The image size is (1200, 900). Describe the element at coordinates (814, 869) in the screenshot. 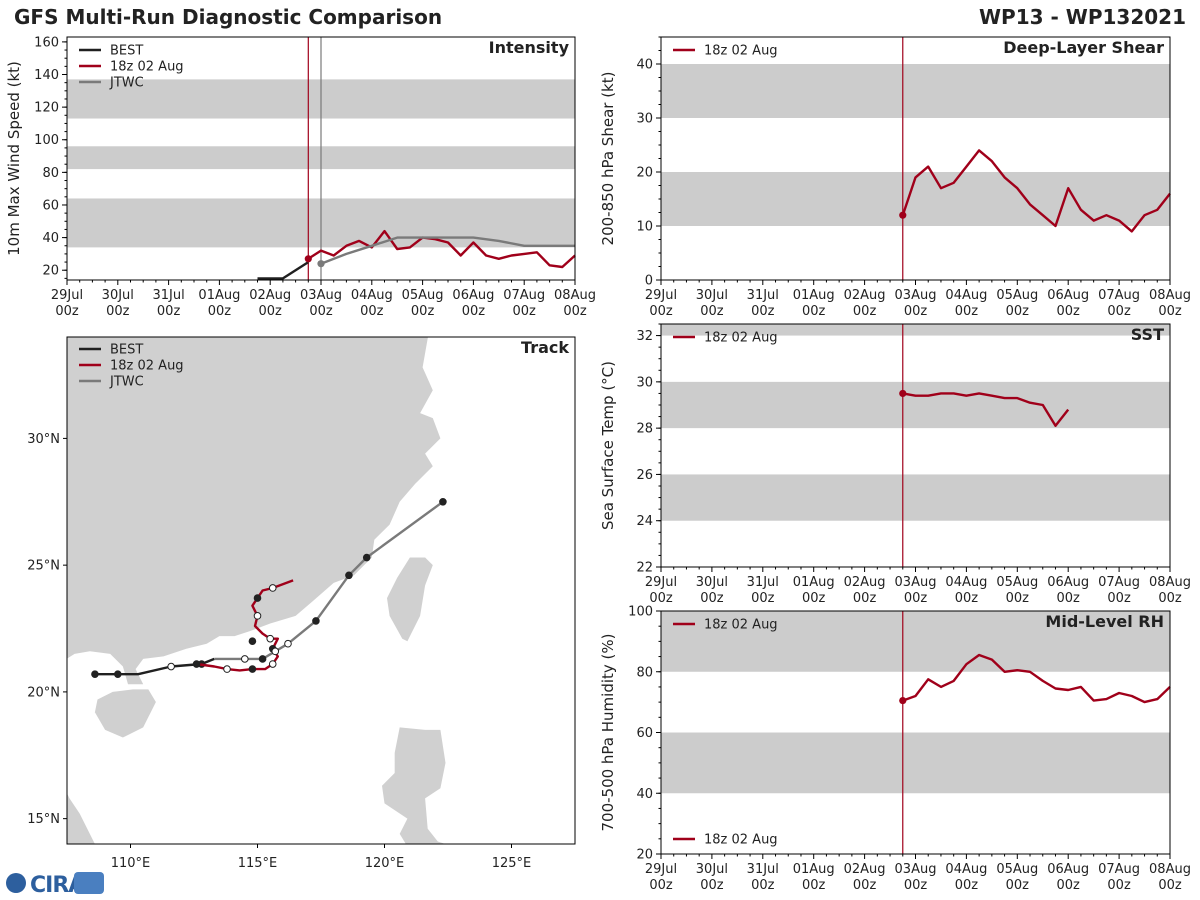

I see `x-tick-label: 01Aug` at that location.